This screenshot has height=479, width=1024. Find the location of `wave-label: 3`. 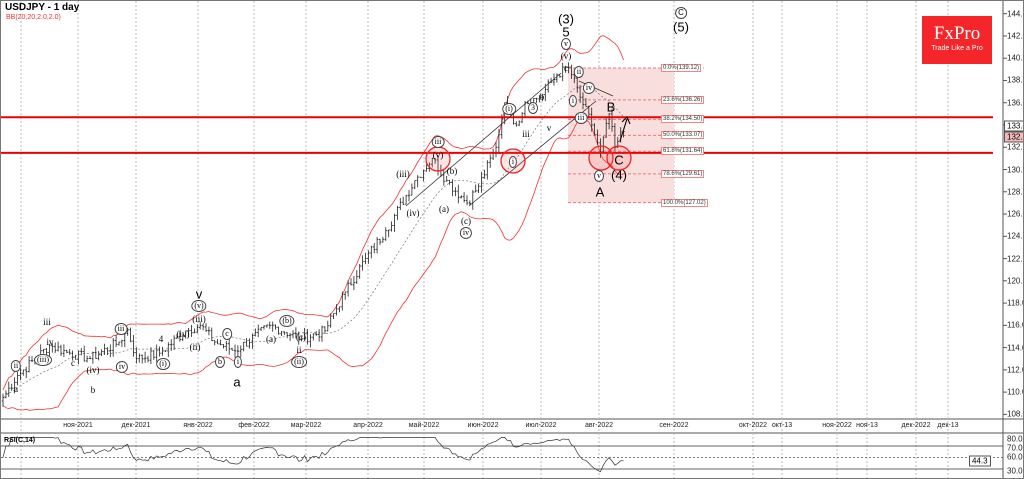

wave-label: 3 is located at coordinates (533, 108).